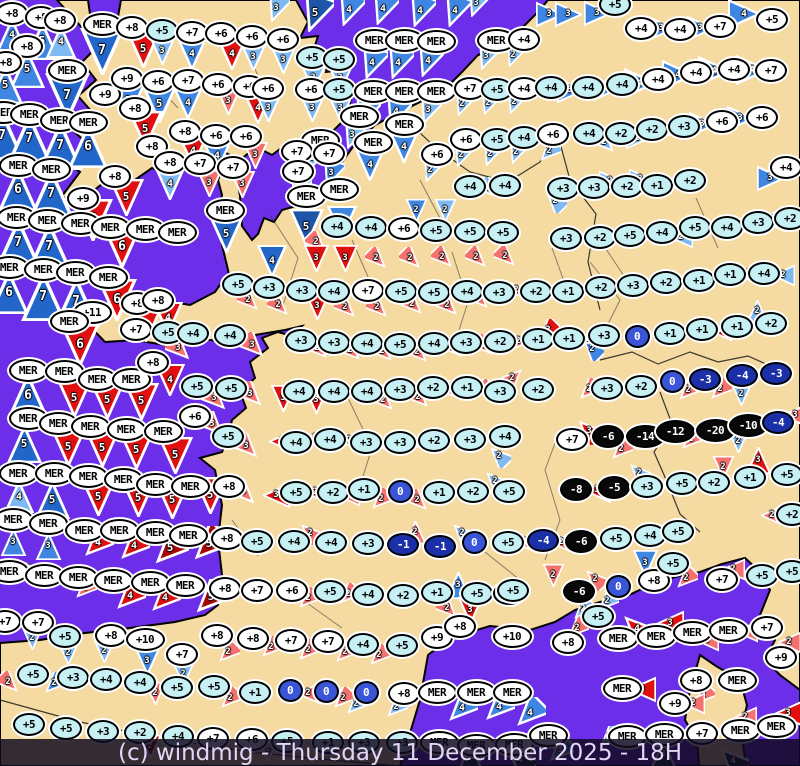  Describe the element at coordinates (576, 489) in the screenshot. I see `temperature-marker: -8` at that location.